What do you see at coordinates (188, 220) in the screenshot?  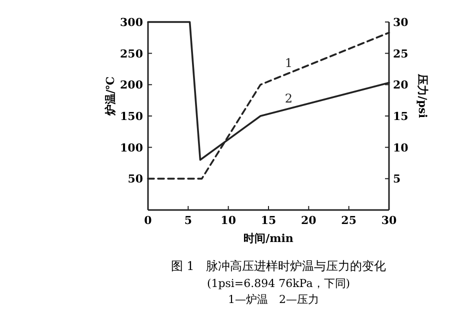 I see `x-tick-label: 5` at bounding box center [188, 220].